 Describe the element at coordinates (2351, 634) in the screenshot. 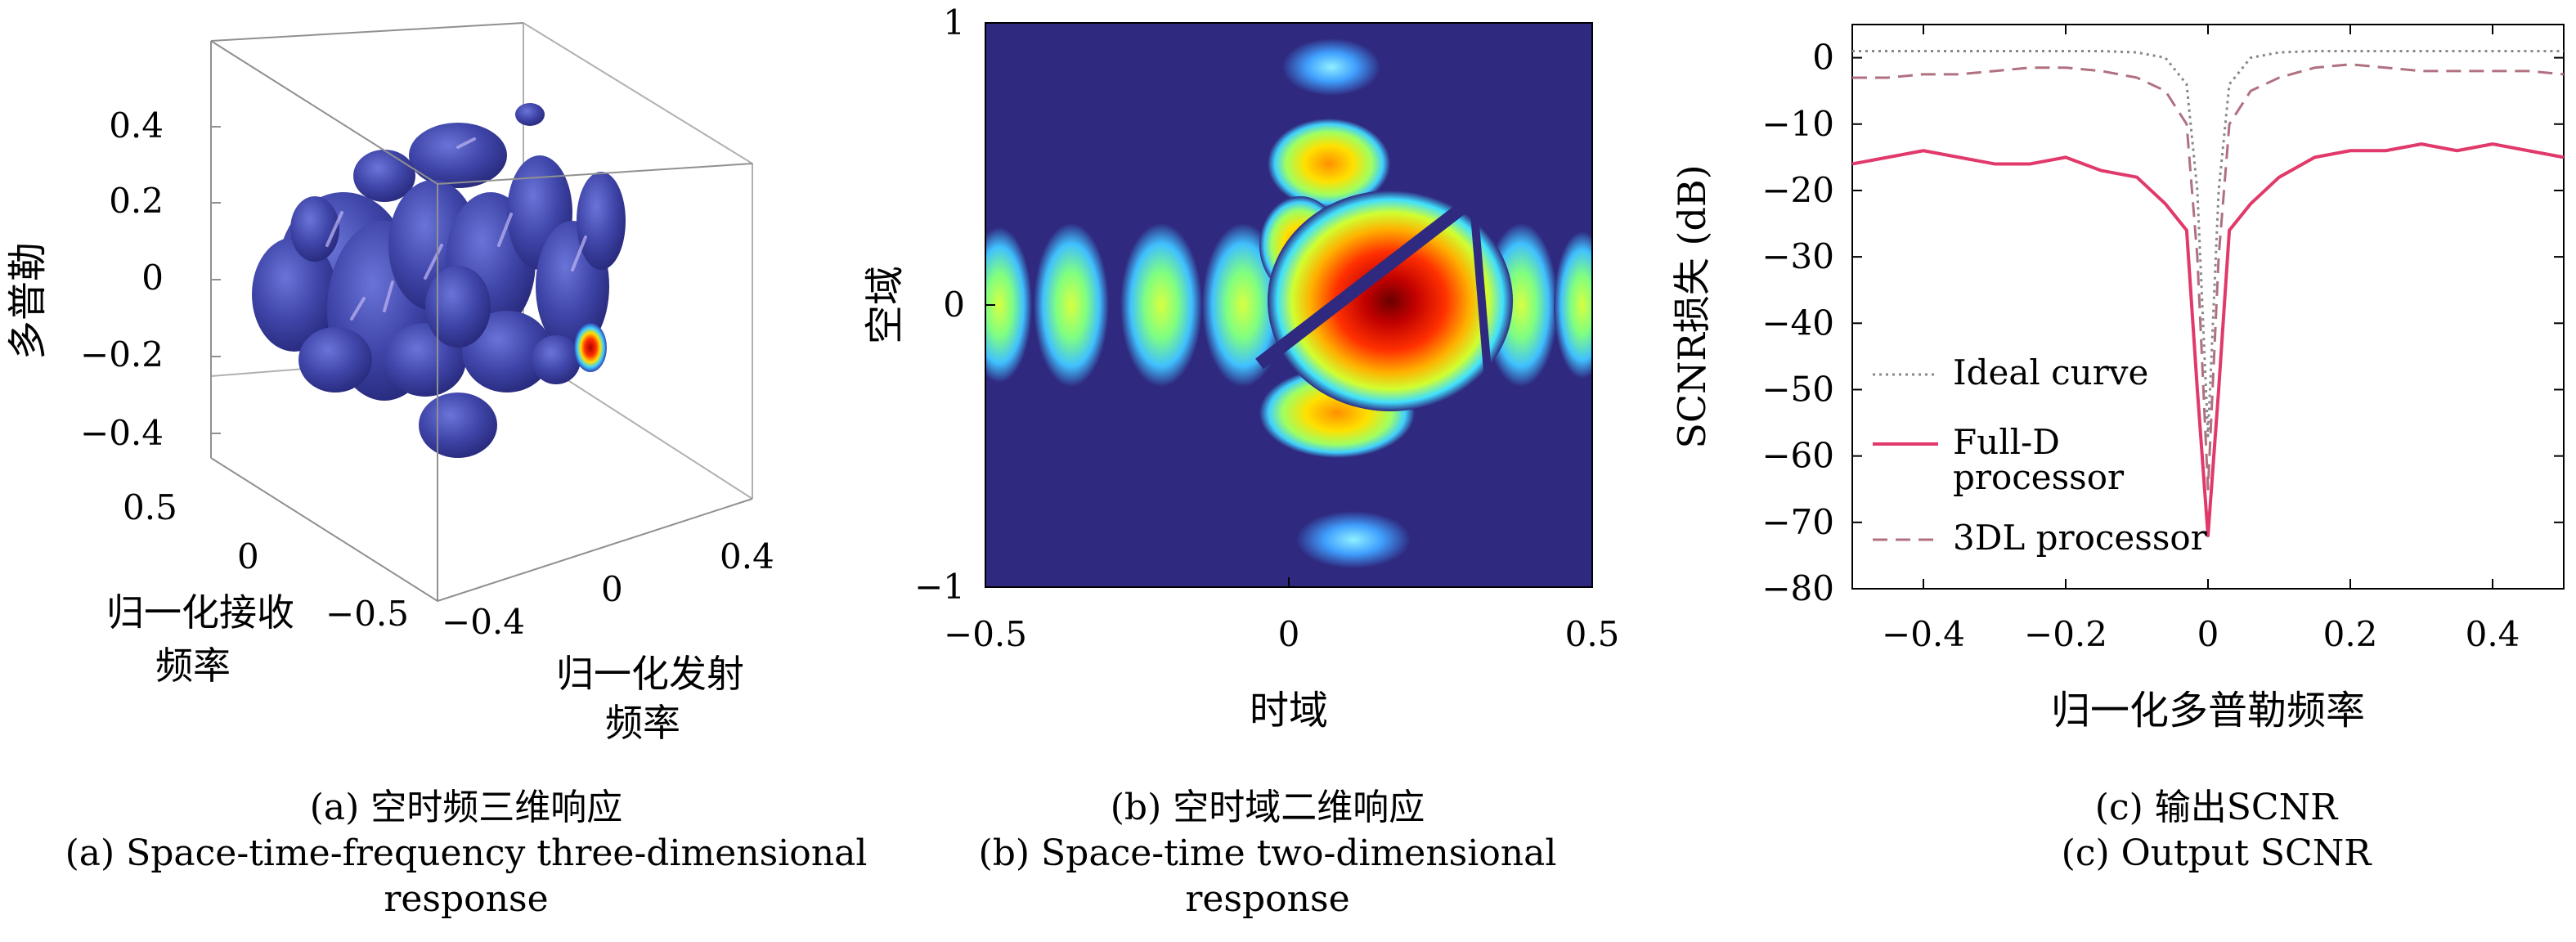

I see `x-tick-label: 0.2` at that location.